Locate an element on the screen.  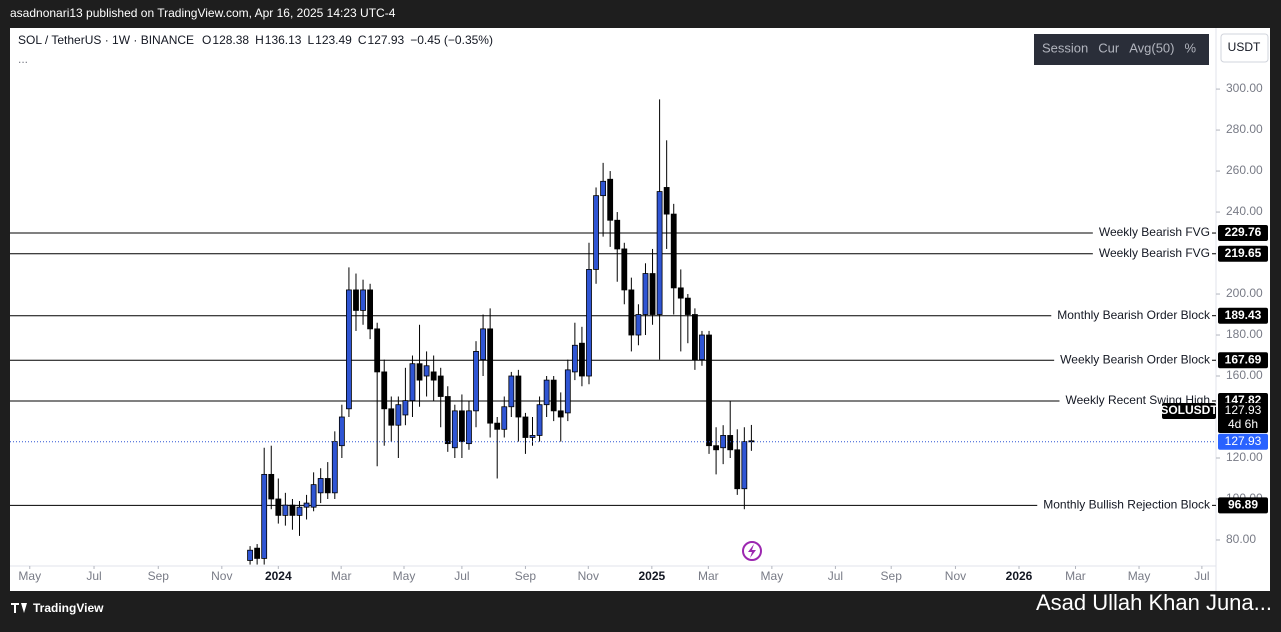
countdown-box is located at coordinates (1243, 418).